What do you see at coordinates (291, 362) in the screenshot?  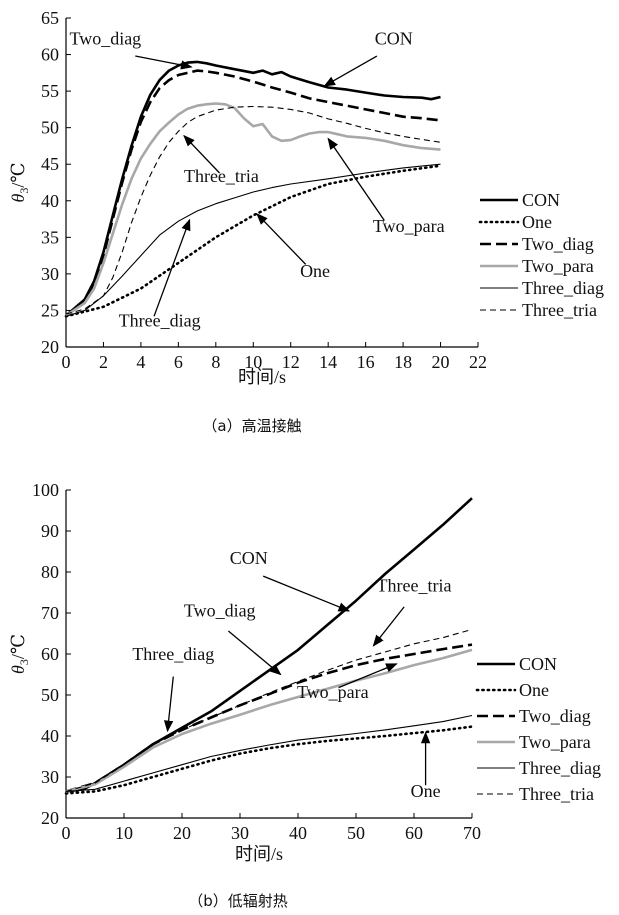 I see `x-tick-label: 12` at bounding box center [291, 362].